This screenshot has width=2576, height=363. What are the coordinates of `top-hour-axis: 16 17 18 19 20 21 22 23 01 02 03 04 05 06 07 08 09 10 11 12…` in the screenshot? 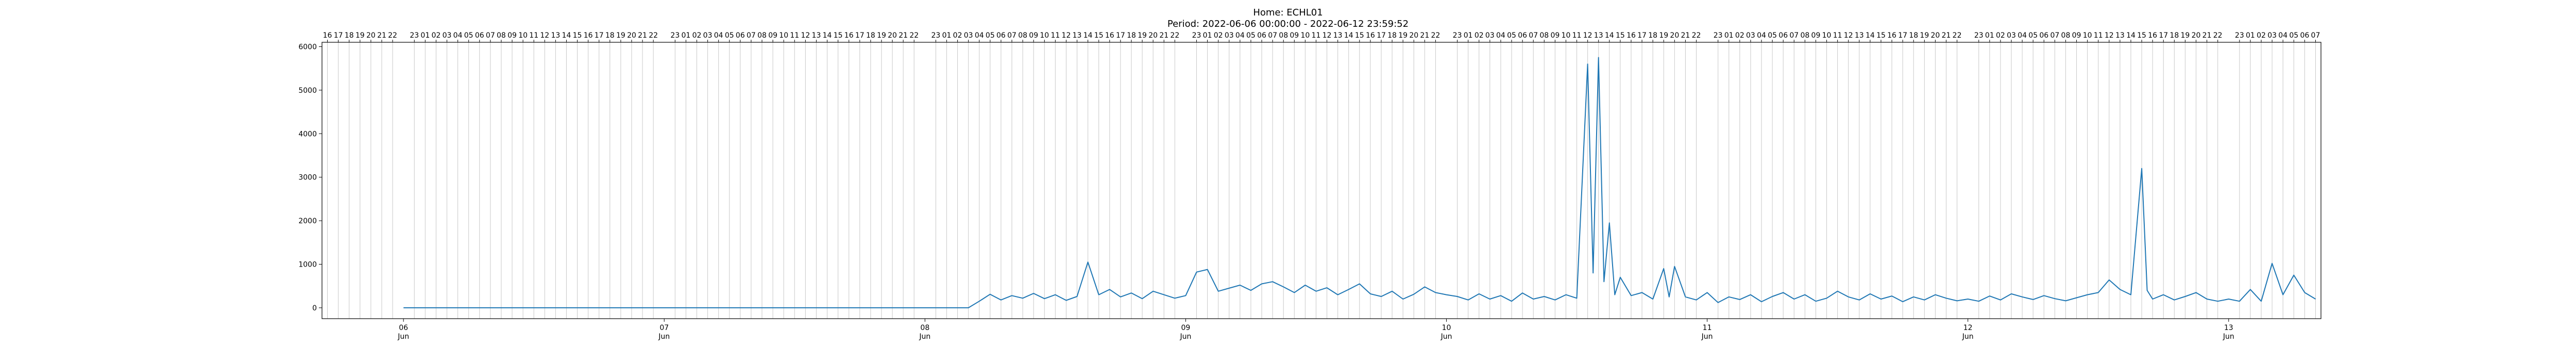 It's located at (1321, 37).